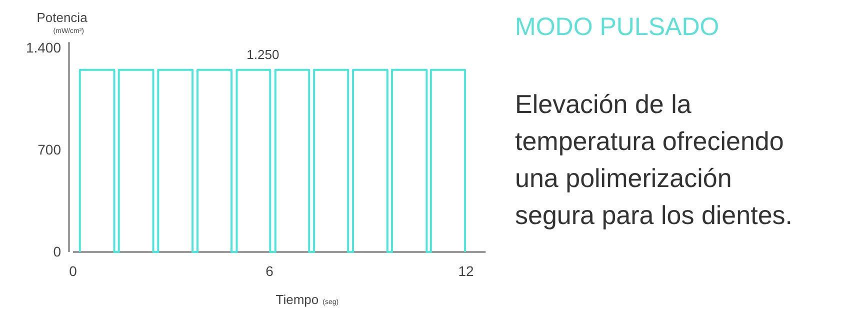 Image resolution: width=845 pixels, height=321 pixels. Describe the element at coordinates (73, 270) in the screenshot. I see `x-tick-label: 0` at that location.